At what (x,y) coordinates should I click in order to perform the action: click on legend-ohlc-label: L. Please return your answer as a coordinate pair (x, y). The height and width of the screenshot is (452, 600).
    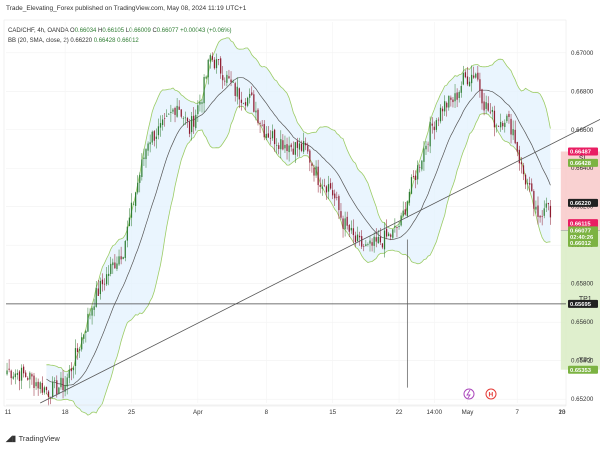
    Looking at the image, I should click on (128, 31).